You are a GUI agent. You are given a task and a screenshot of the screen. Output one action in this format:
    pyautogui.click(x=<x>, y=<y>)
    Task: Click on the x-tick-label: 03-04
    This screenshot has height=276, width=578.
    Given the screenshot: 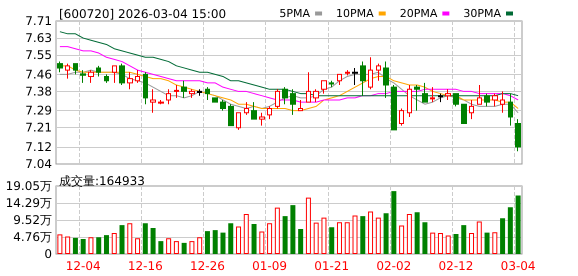 What is the action you would take?
    pyautogui.click(x=518, y=266)
    